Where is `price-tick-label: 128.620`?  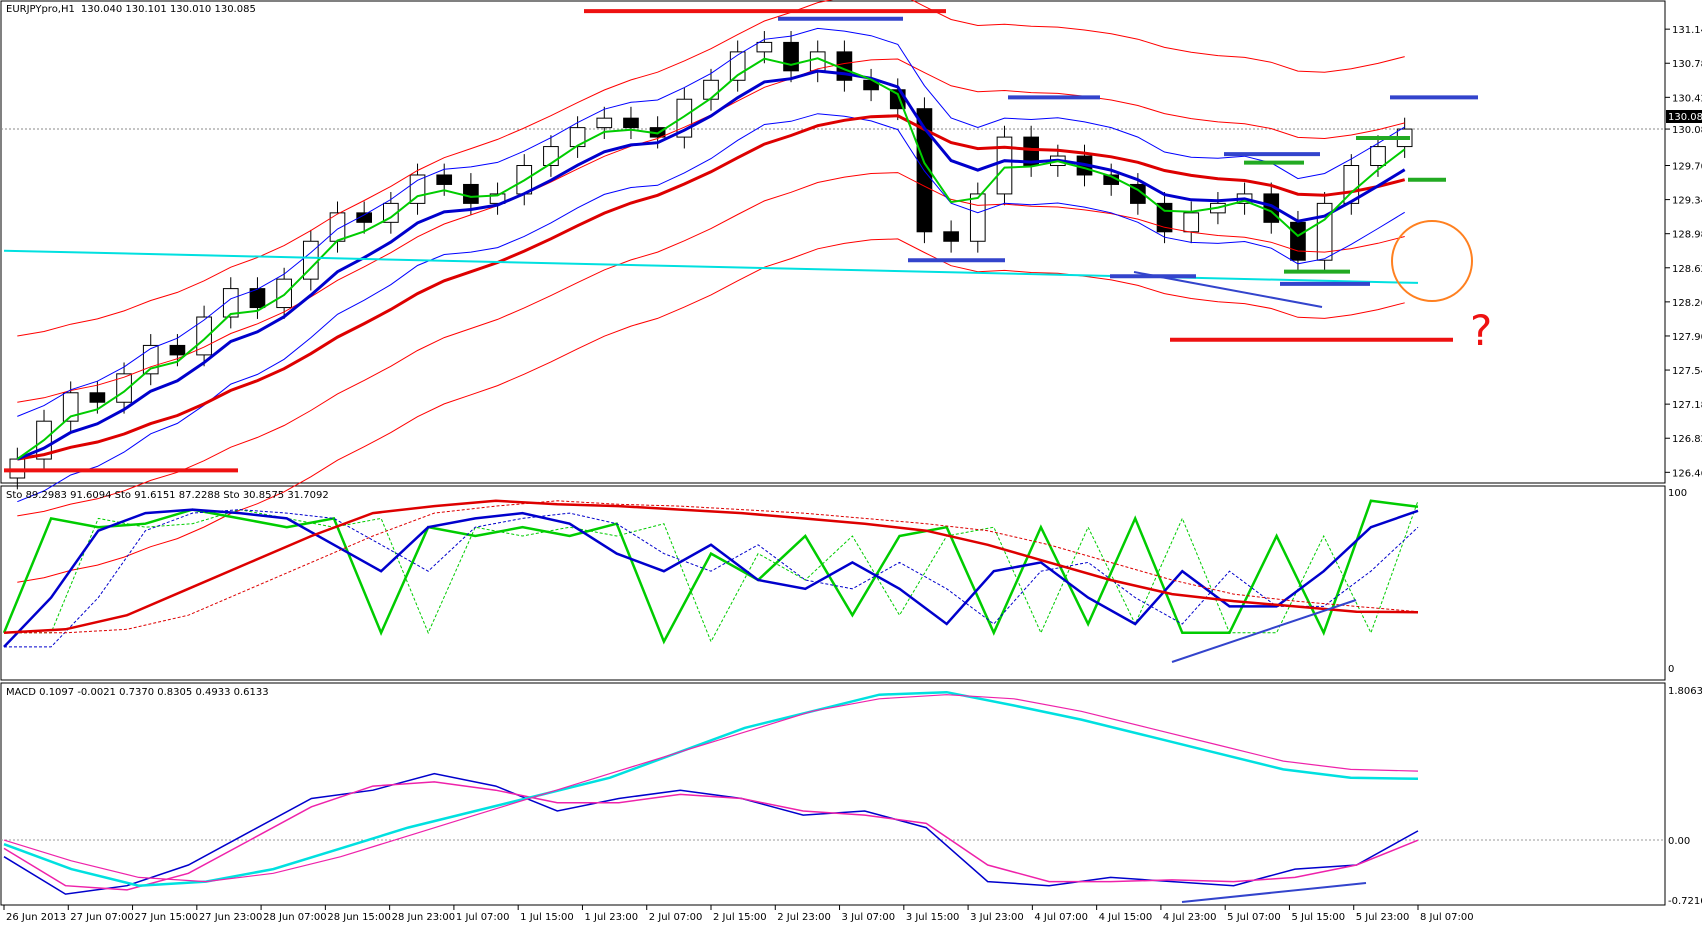 price-tick-label: 128.620 is located at coordinates (1687, 269).